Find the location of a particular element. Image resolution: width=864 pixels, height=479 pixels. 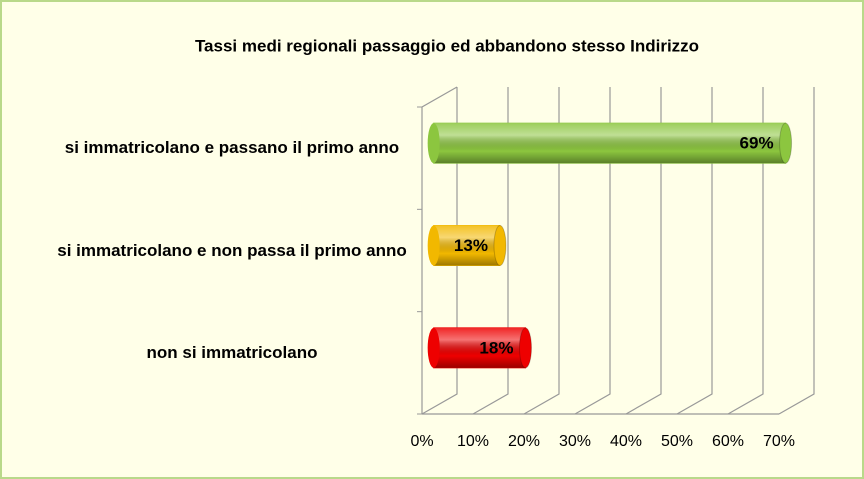

value-label: 13% is located at coordinates (471, 245).